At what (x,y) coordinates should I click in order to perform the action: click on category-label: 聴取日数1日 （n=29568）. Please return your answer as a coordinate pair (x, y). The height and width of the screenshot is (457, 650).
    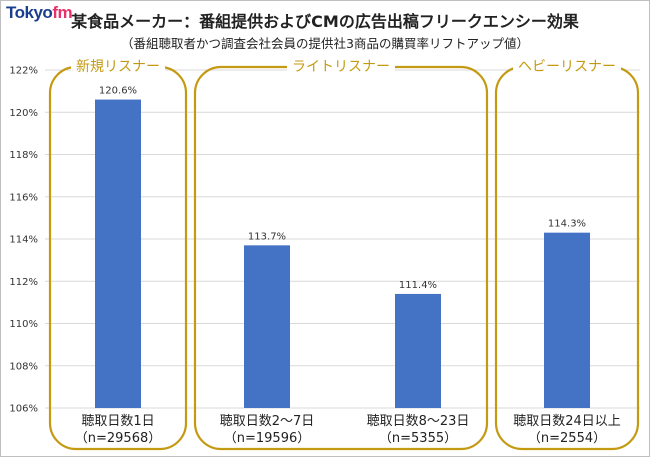
    Looking at the image, I should click on (118, 430).